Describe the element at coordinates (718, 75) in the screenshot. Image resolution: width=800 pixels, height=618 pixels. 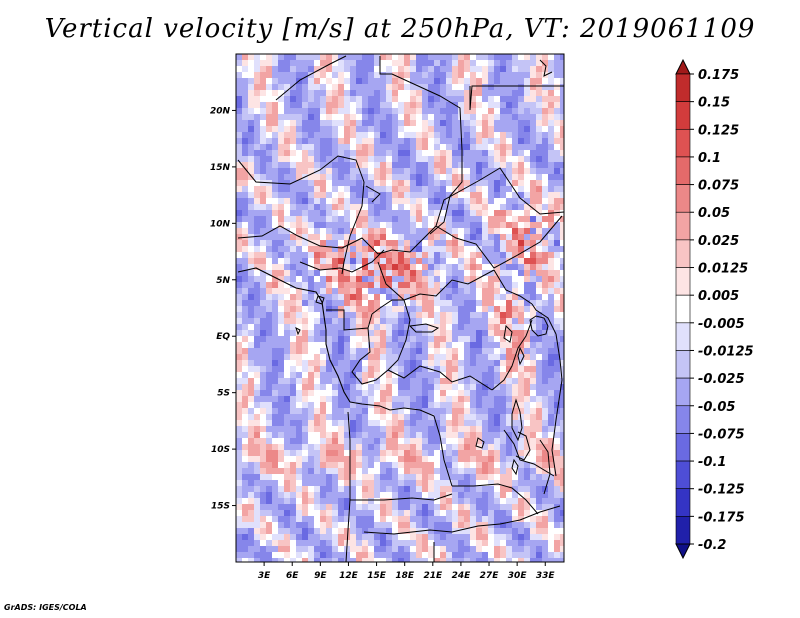
I see `colorbar-label: 0.175` at that location.